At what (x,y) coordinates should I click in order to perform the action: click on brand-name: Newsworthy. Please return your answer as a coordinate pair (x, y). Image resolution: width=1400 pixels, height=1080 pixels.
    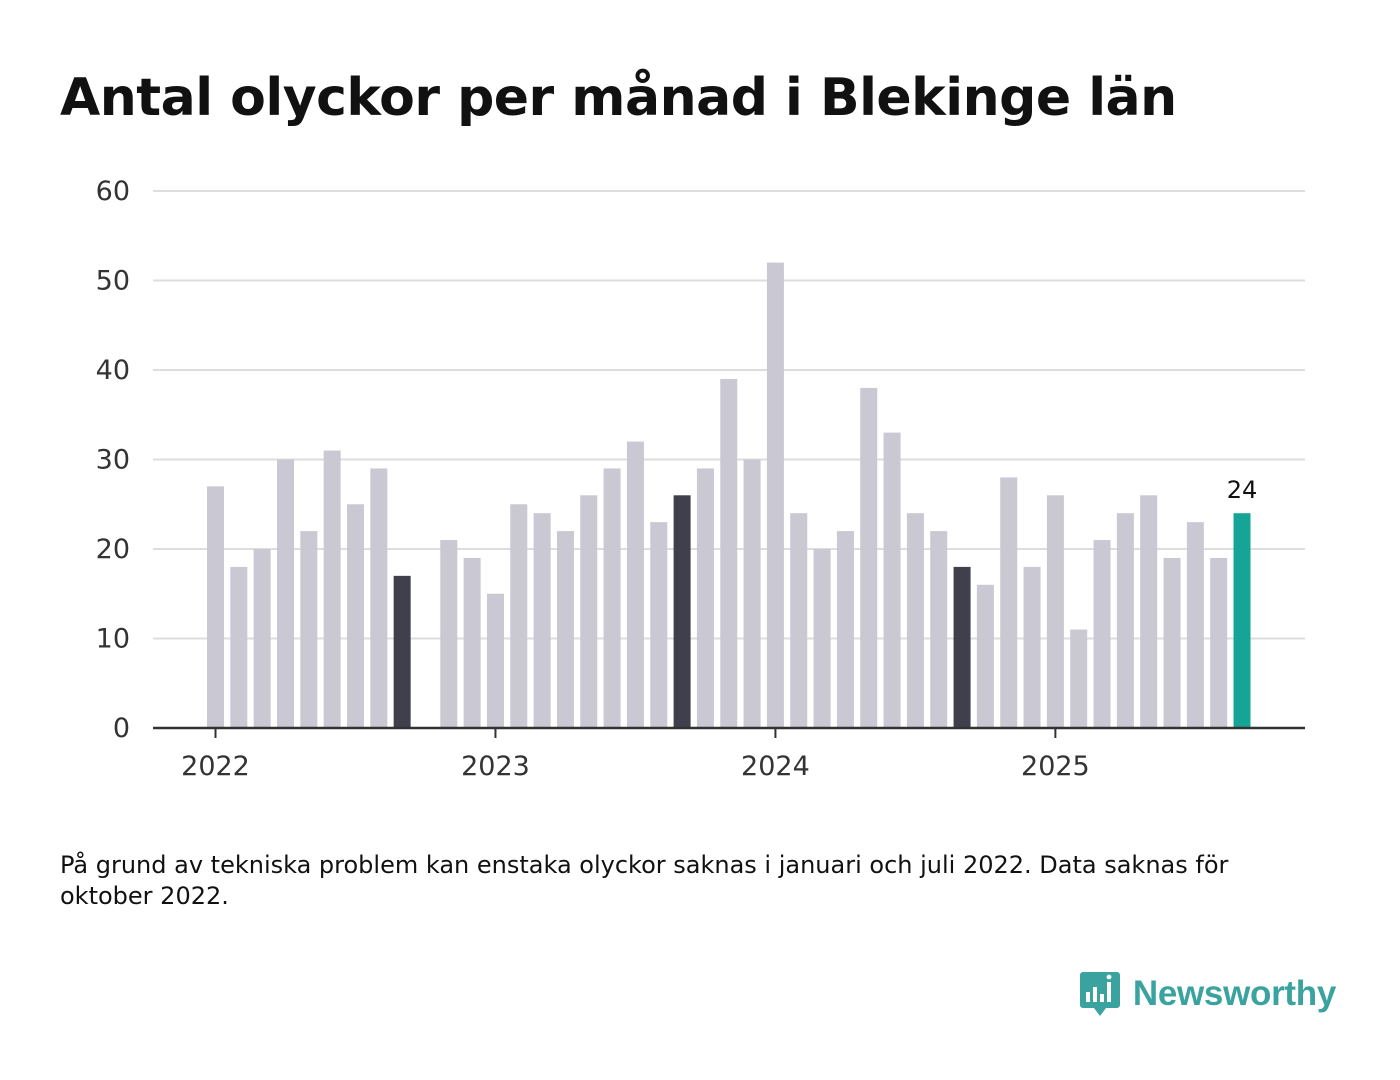
    Looking at the image, I should click on (1234, 993).